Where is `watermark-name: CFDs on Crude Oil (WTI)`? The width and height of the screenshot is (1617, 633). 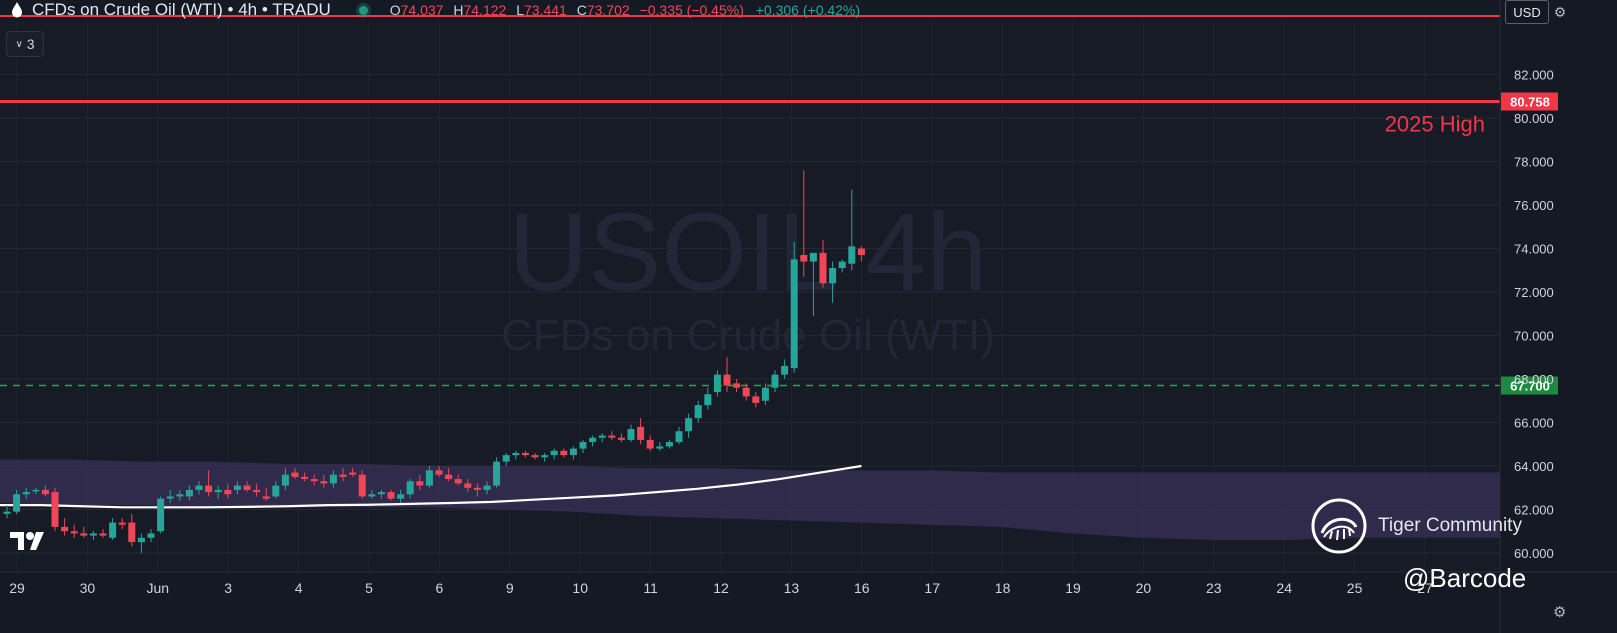
watermark-name: CFDs on Crude Oil (WTI) is located at coordinates (748, 335).